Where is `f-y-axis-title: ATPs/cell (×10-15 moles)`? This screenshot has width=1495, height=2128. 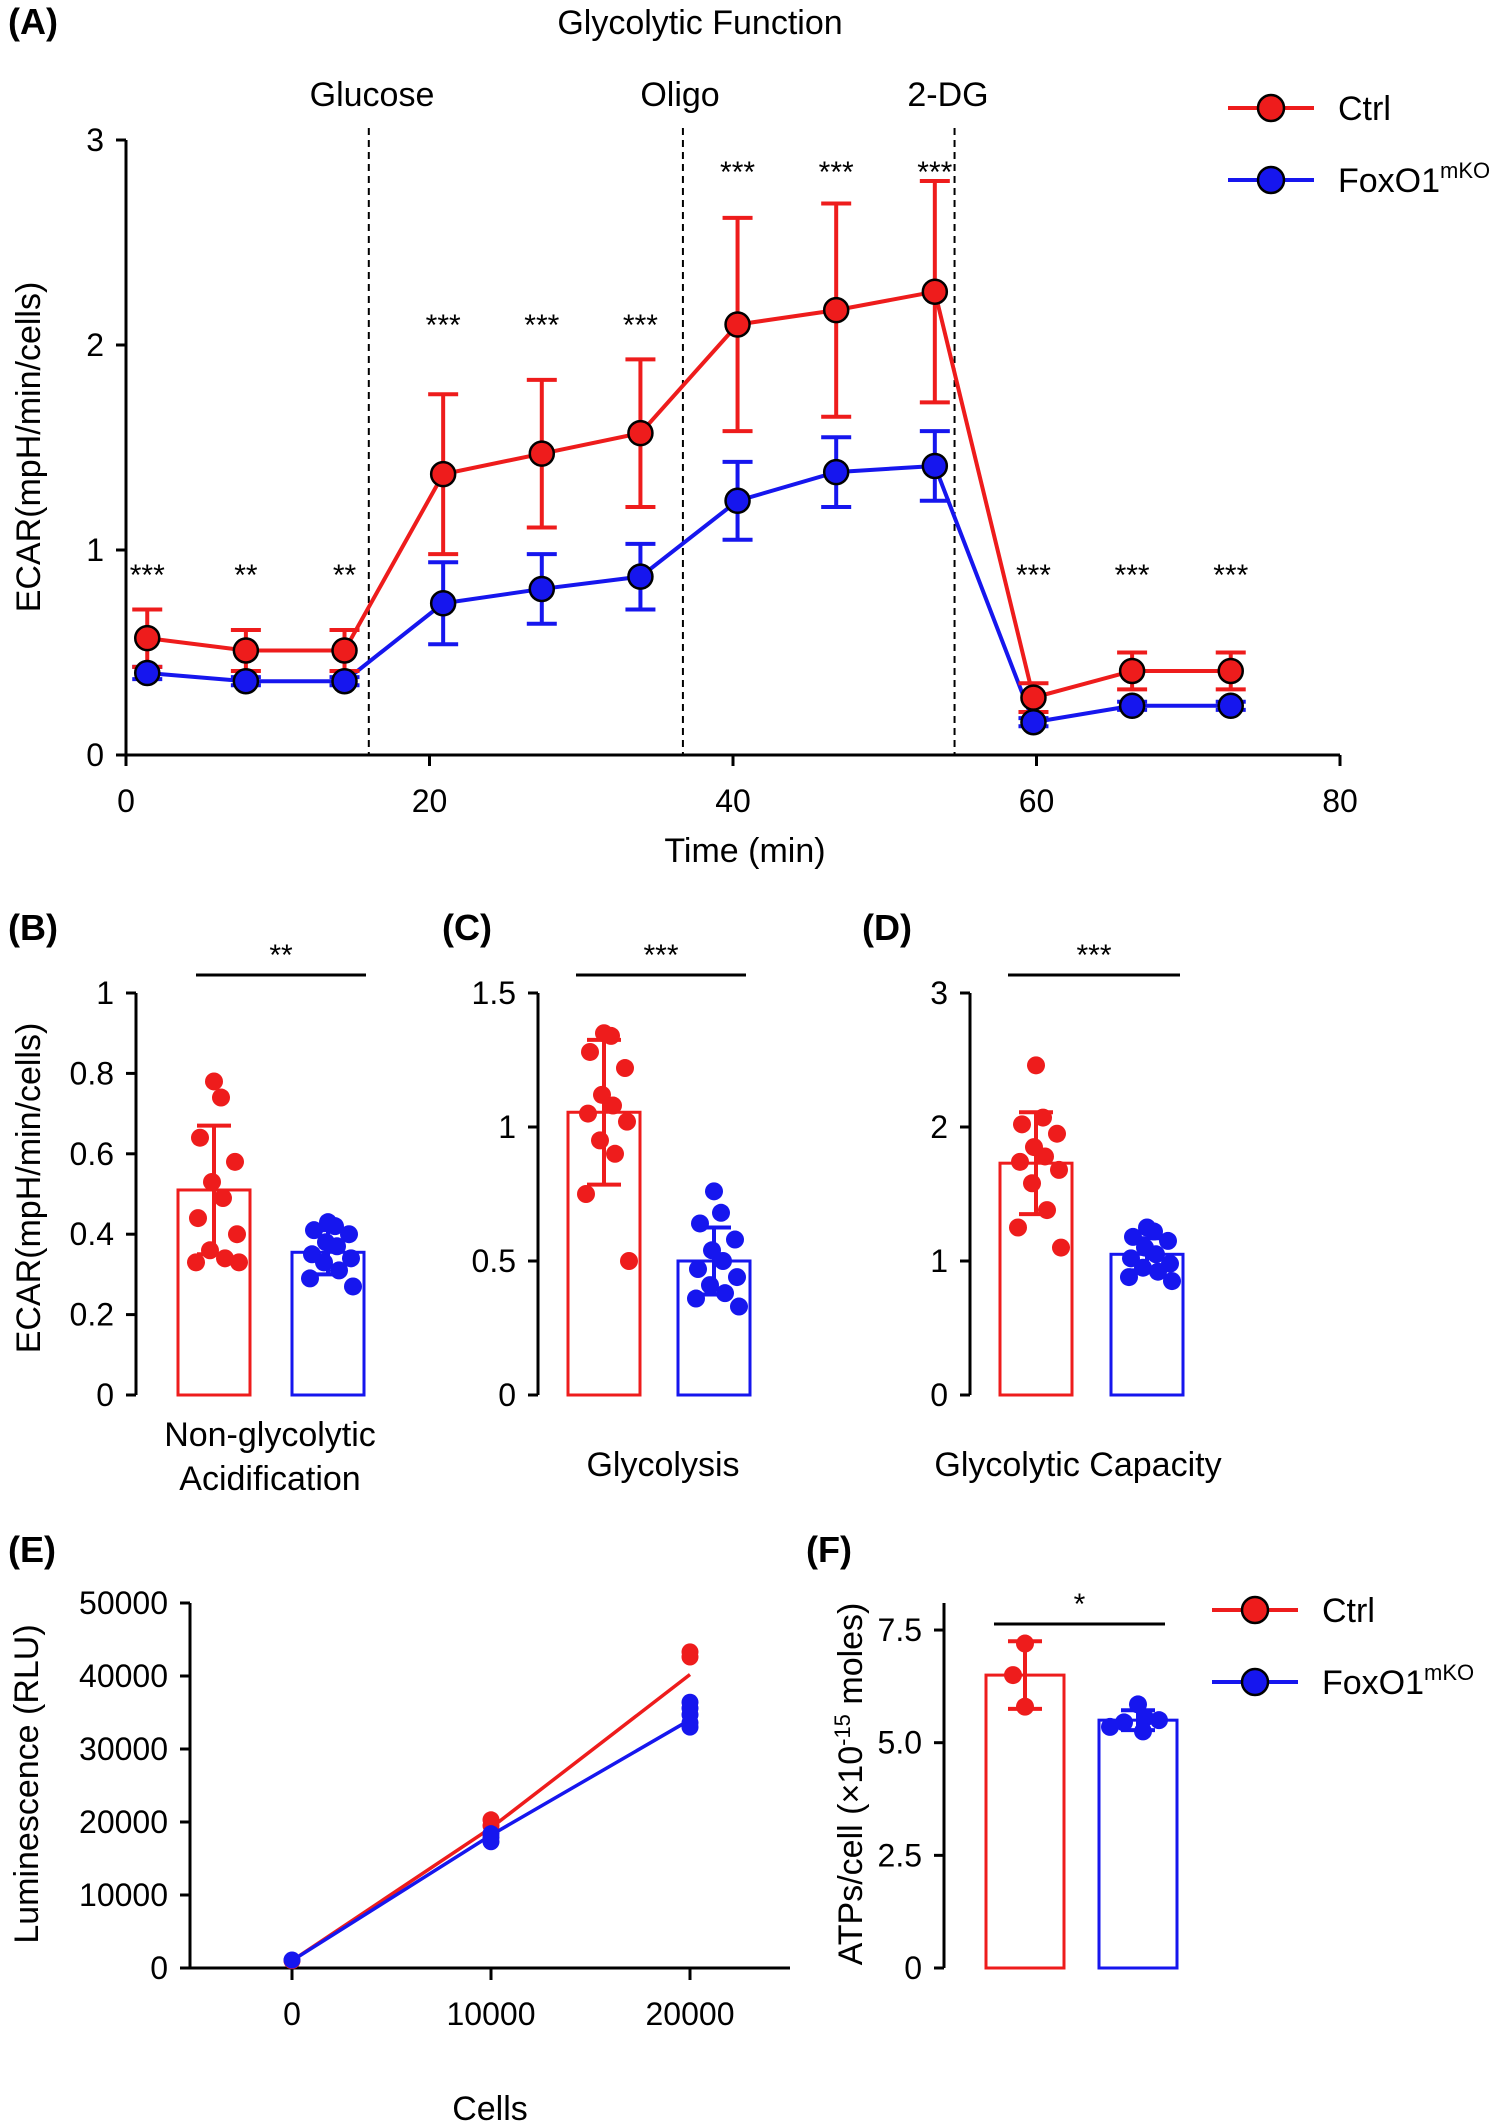
f-y-axis-title: ATPs/cell (×10-15 moles) is located at coordinates (850, 1784).